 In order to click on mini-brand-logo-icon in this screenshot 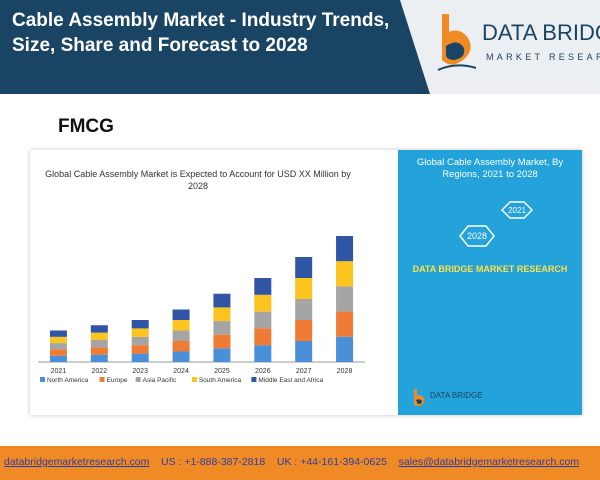, I will do `click(419, 397)`.